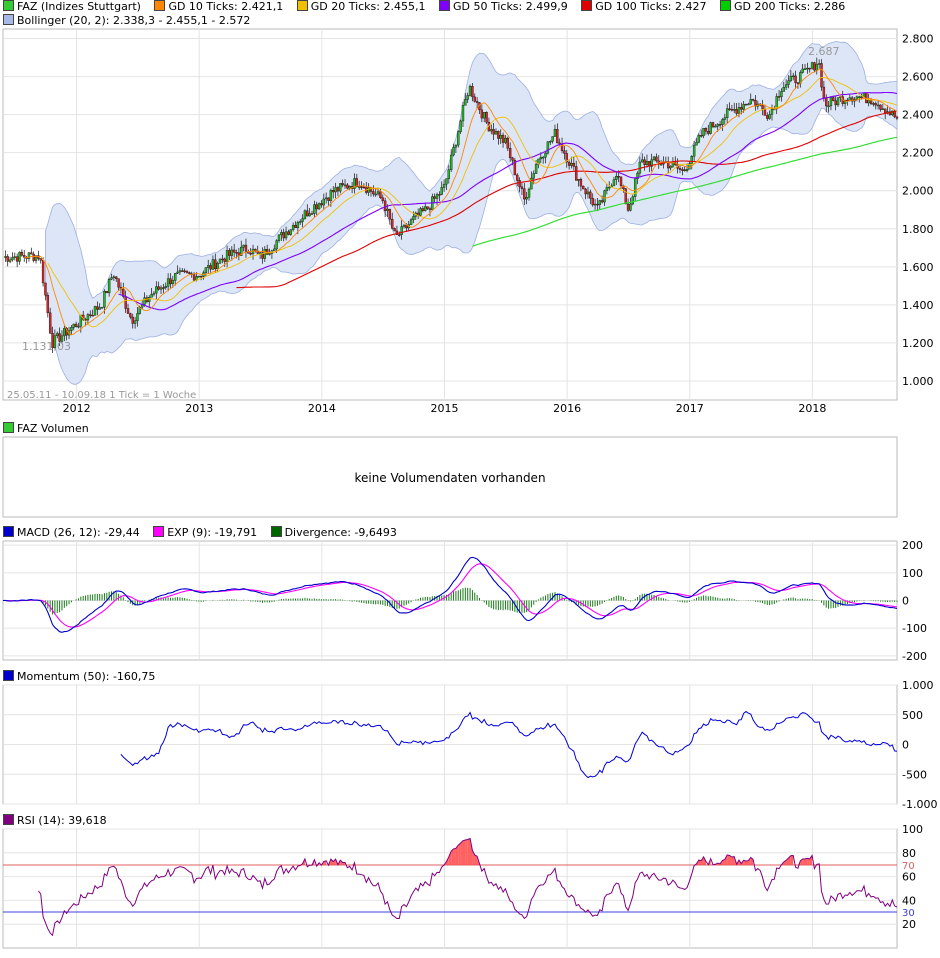 This screenshot has width=940, height=958. I want to click on gd100-line, so click(567, 199).